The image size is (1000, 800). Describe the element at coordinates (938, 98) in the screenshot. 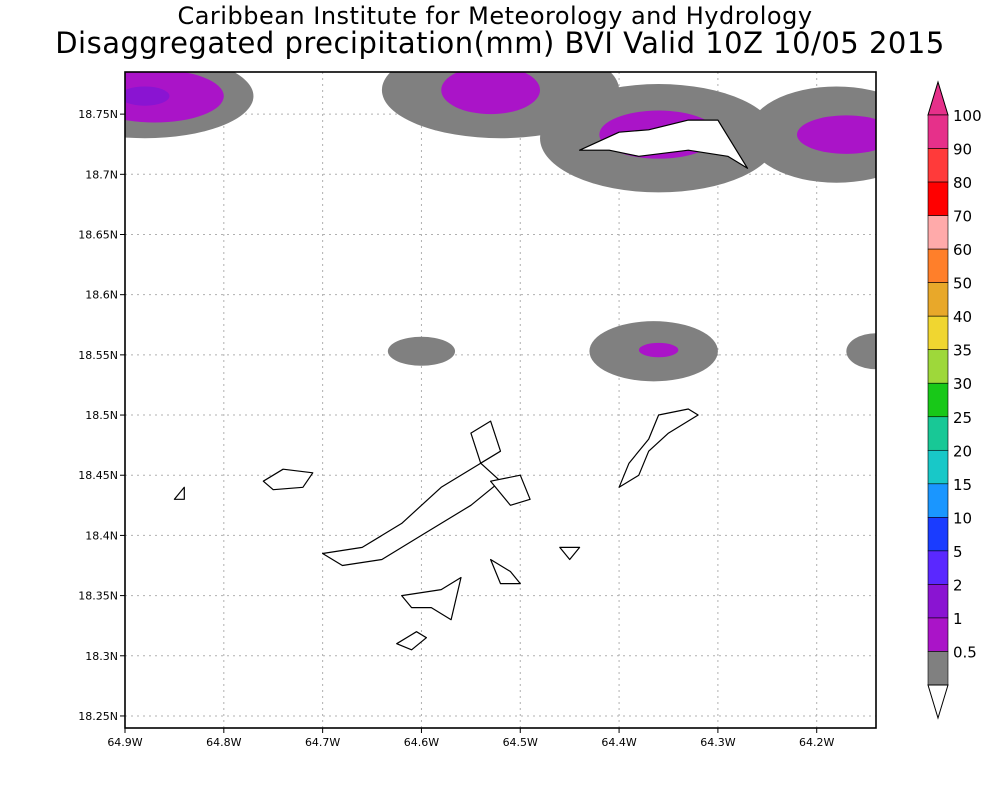

I see `colorbar-top-arrow` at that location.